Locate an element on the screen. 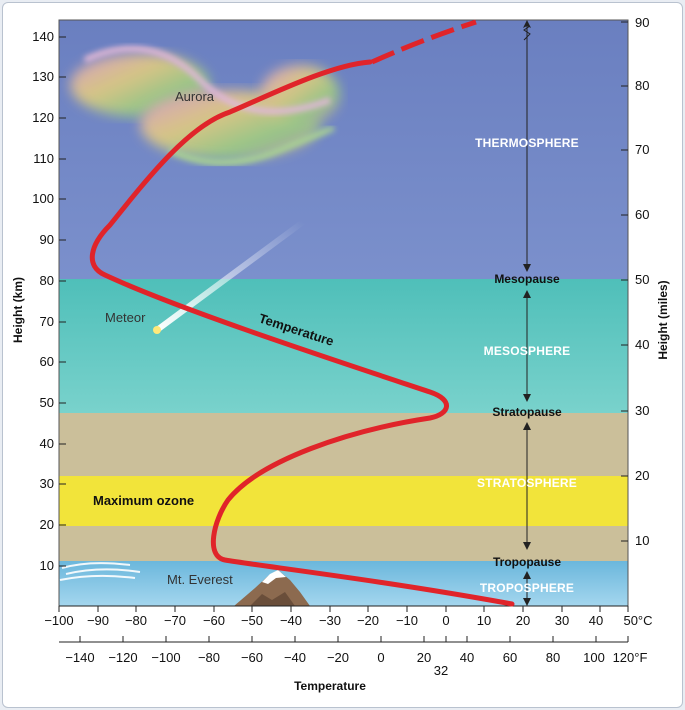 The image size is (685, 710). km-tick-label: 120 is located at coordinates (43, 117).